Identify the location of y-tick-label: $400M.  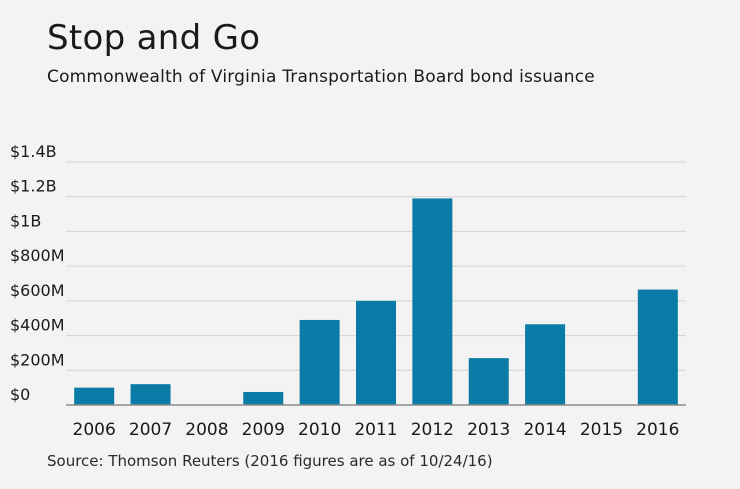
(37, 325).